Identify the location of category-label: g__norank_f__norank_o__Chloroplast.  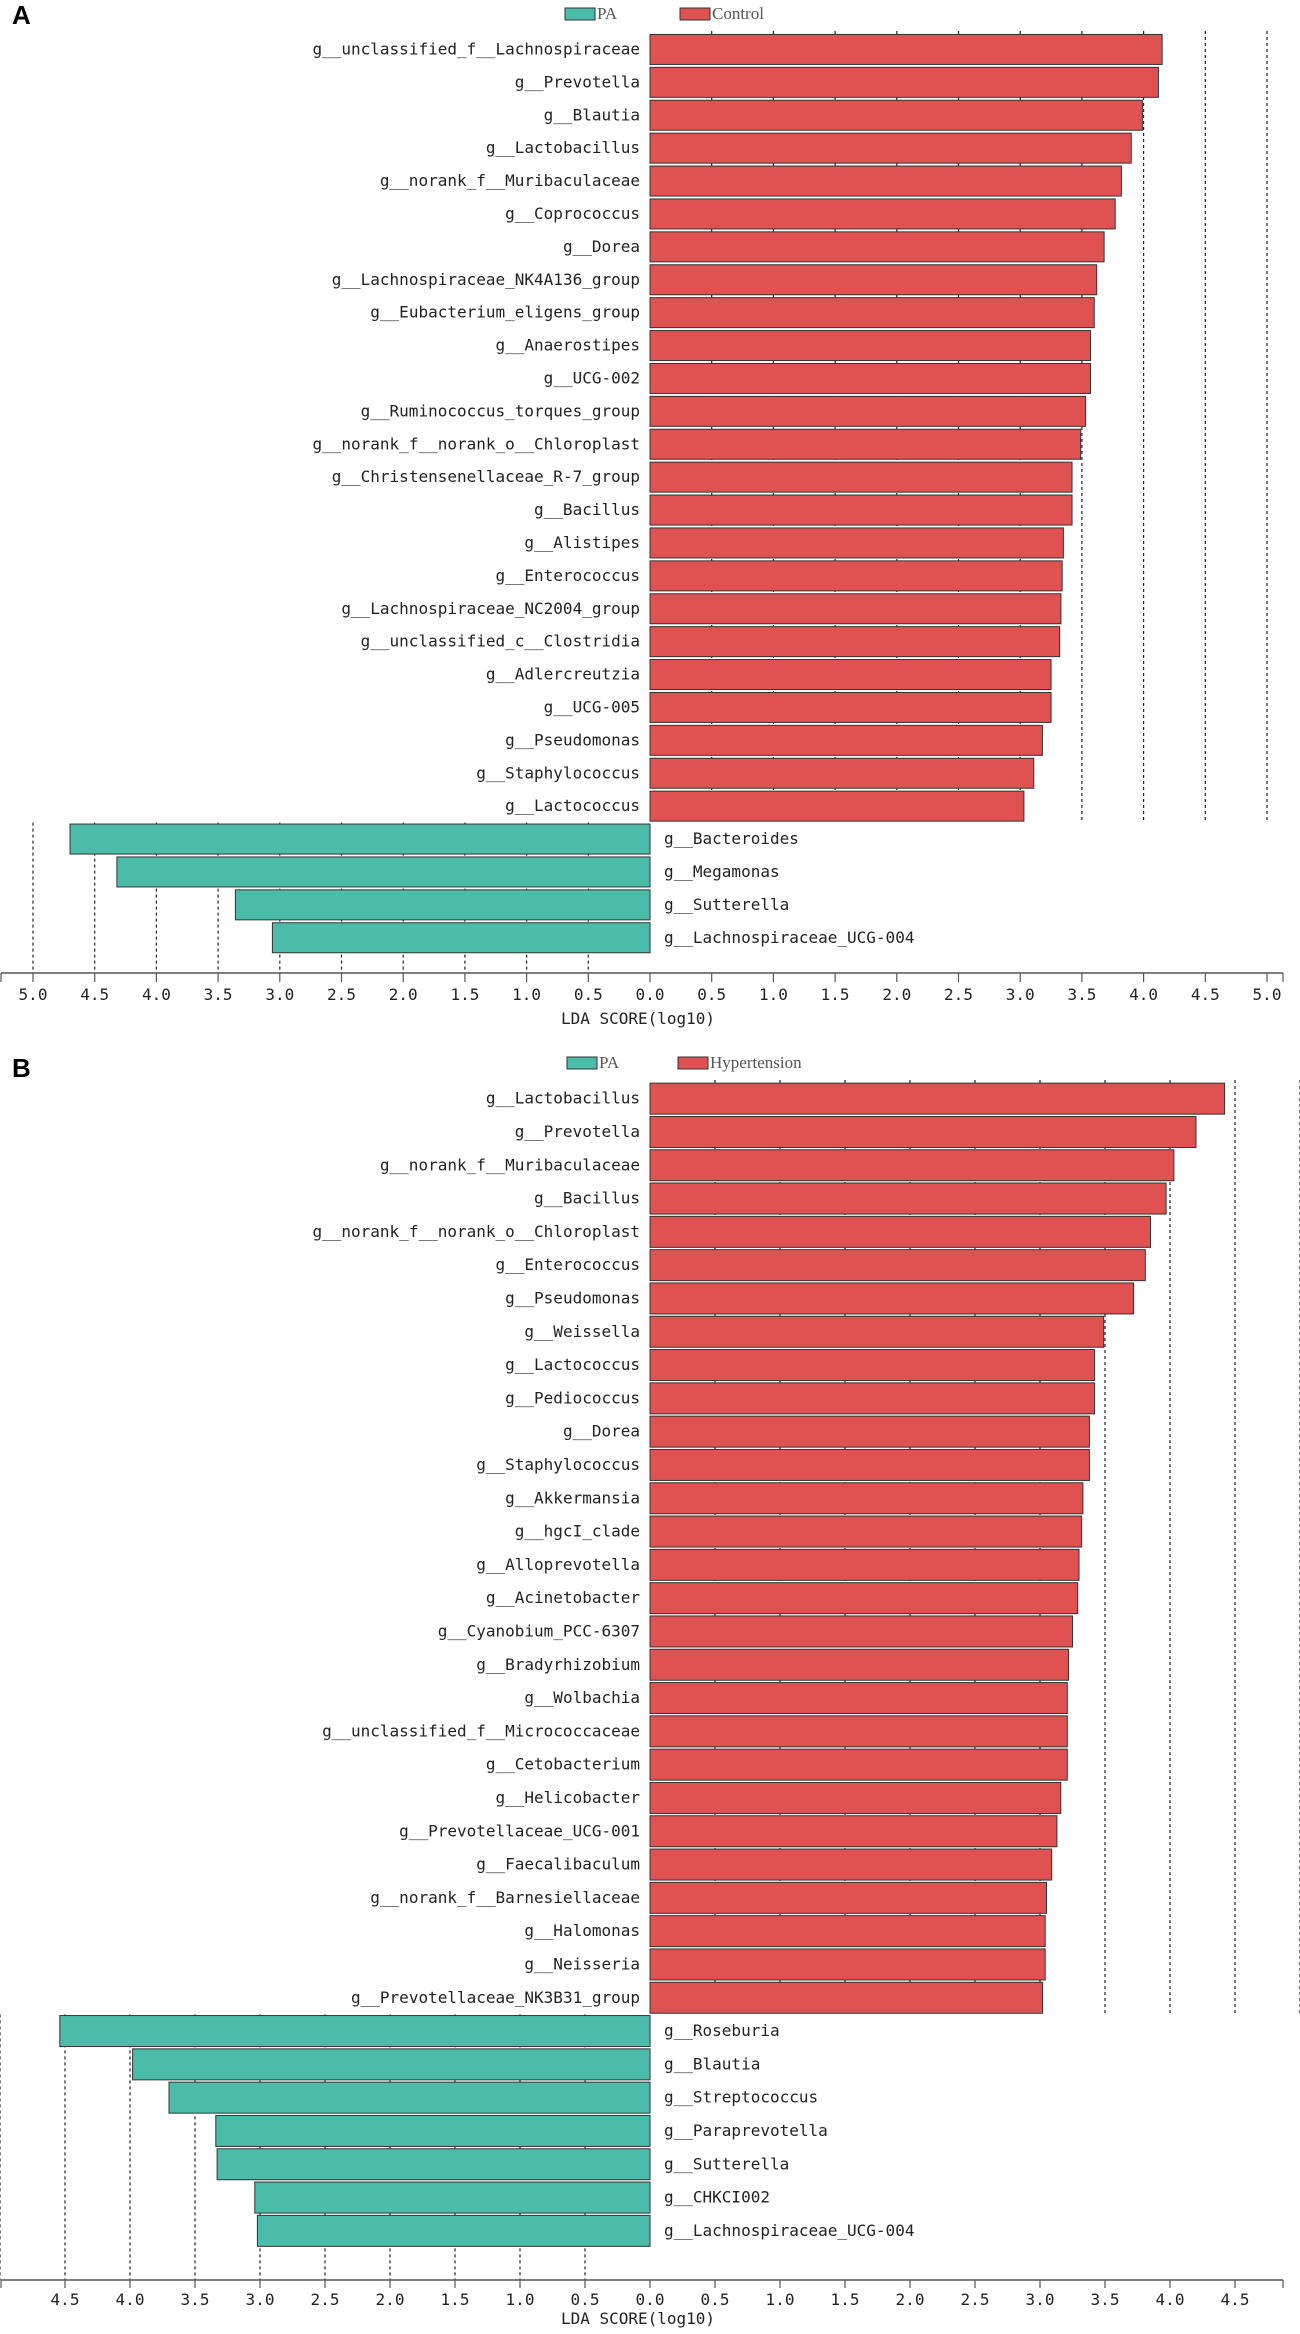
(476, 1231).